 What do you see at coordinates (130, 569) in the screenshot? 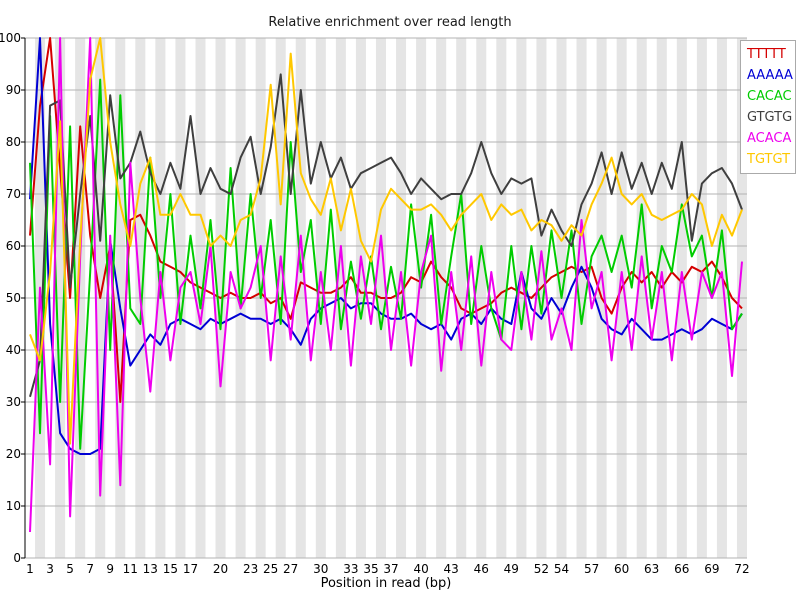
I see `x-tick-label: 11` at bounding box center [130, 569].